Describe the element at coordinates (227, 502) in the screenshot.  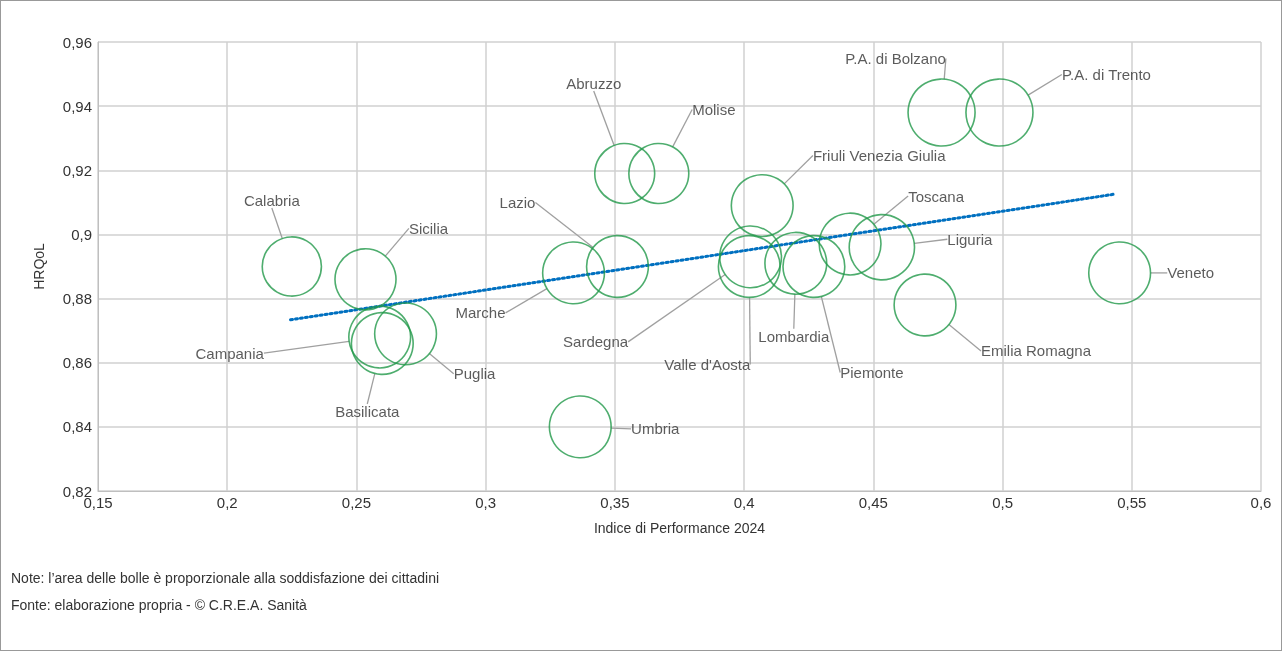
I see `x-tick-label: 0,2` at that location.